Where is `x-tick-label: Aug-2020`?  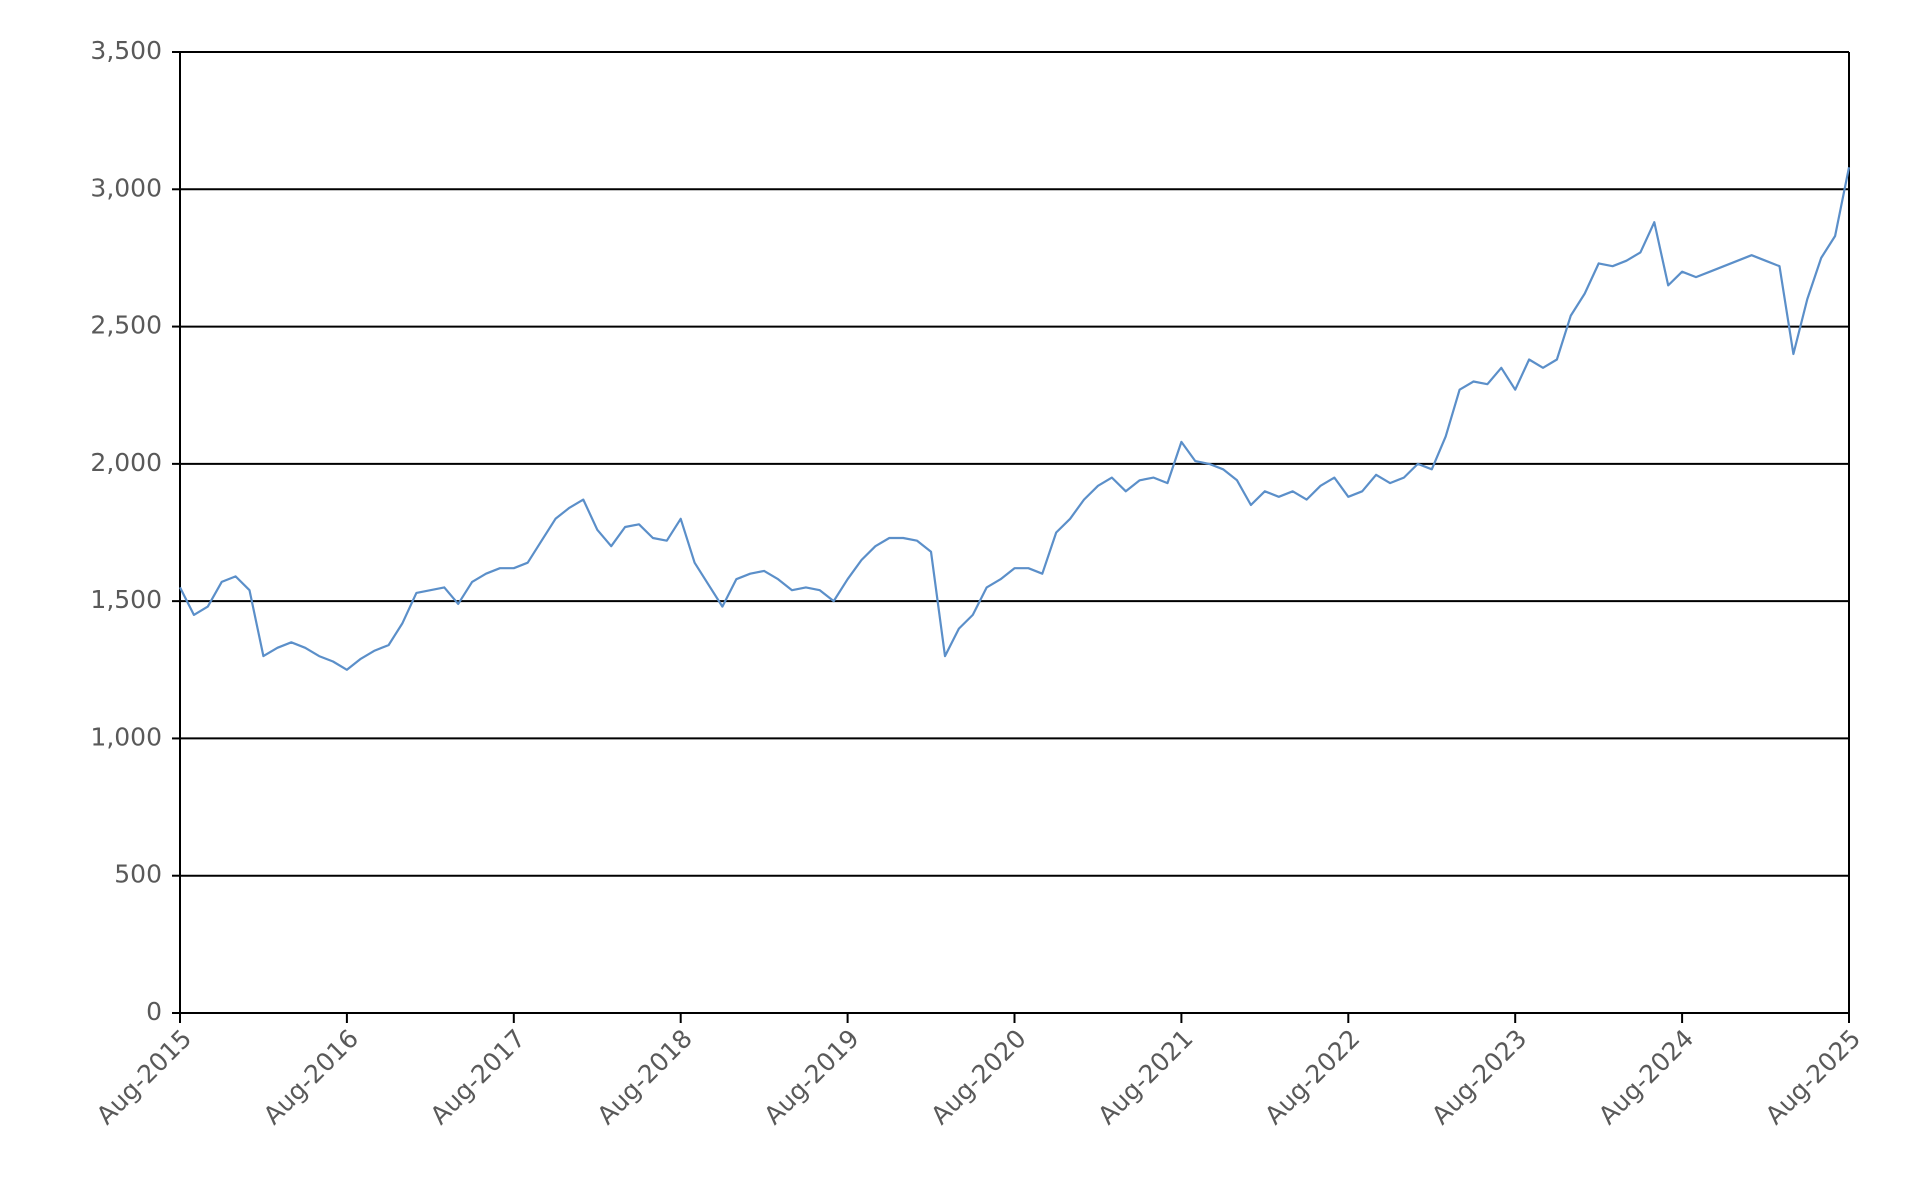
x-tick-label: Aug-2020 is located at coordinates (978, 1077).